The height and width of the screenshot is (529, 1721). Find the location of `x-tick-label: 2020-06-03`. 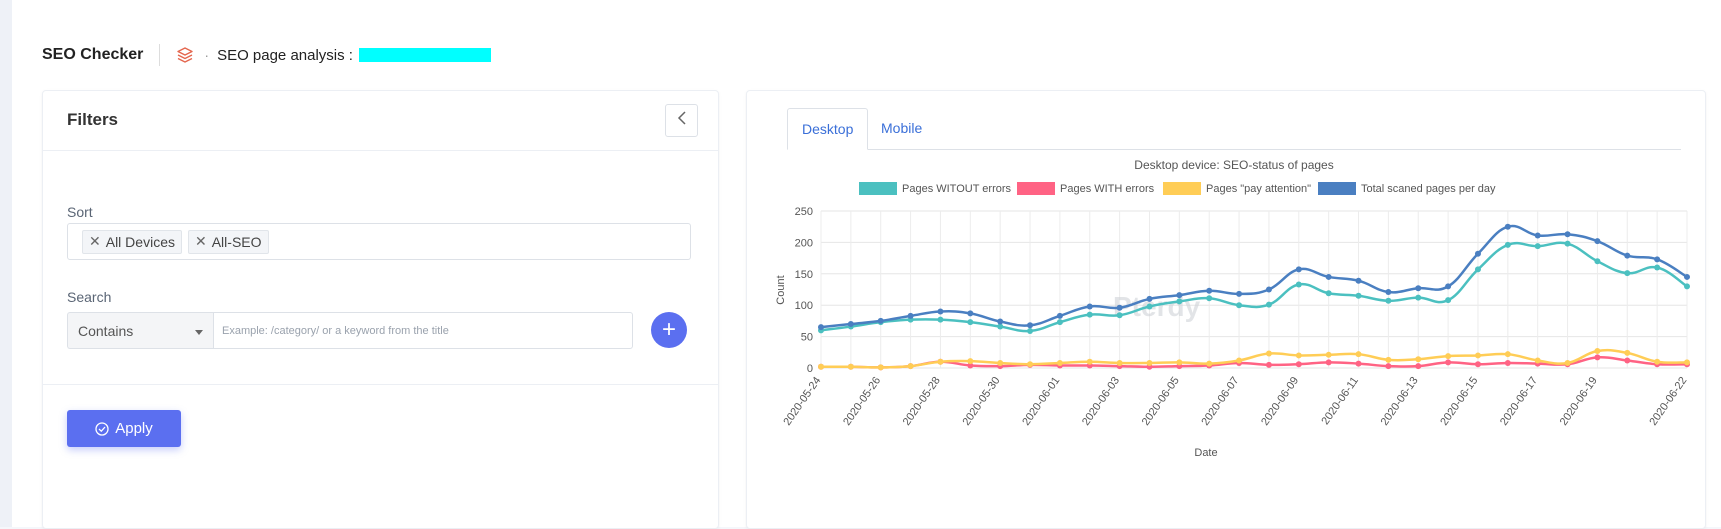

x-tick-label: 2020-06-03 is located at coordinates (1101, 401).